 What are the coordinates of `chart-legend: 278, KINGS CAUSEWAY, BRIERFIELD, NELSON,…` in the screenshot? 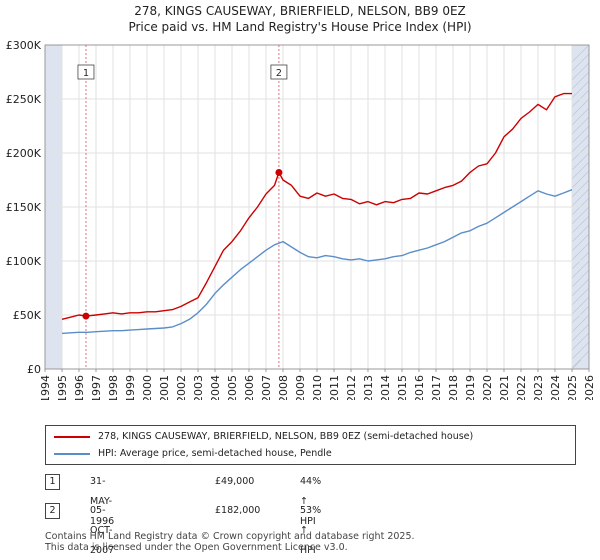 It's located at (310, 445).